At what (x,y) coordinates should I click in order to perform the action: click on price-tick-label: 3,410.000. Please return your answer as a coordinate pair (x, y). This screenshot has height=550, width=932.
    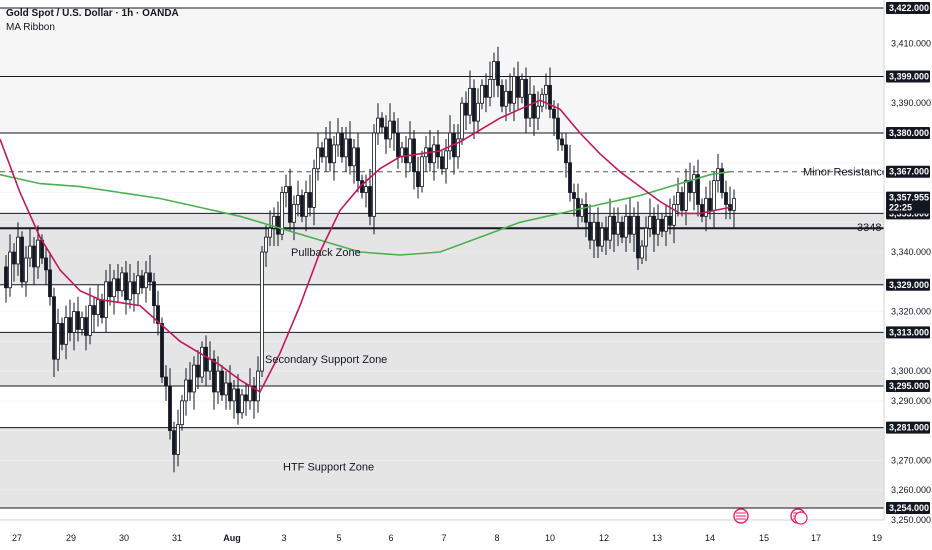
    Looking at the image, I should click on (911, 44).